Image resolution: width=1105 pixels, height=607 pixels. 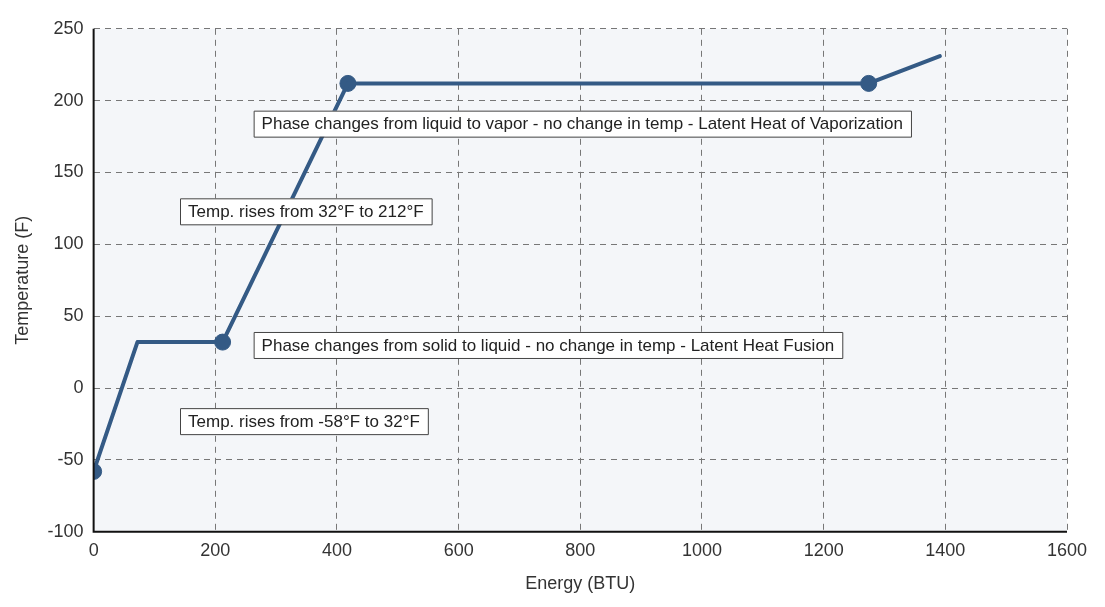 What do you see at coordinates (336, 549) in the screenshot?
I see `x-tick-label: 400` at bounding box center [336, 549].